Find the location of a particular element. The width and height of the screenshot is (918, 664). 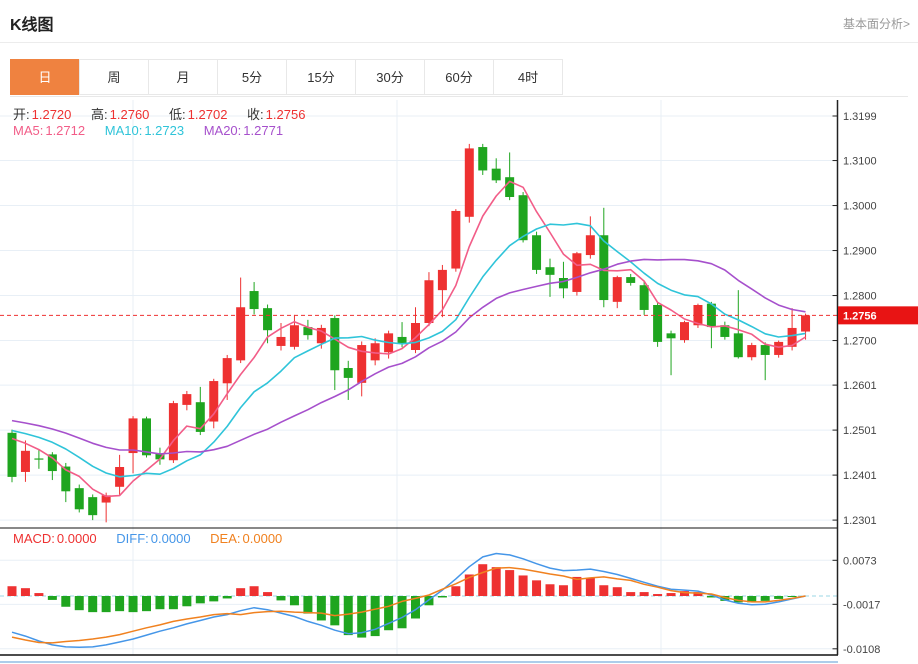

tab-周: 周 is located at coordinates (114, 77).